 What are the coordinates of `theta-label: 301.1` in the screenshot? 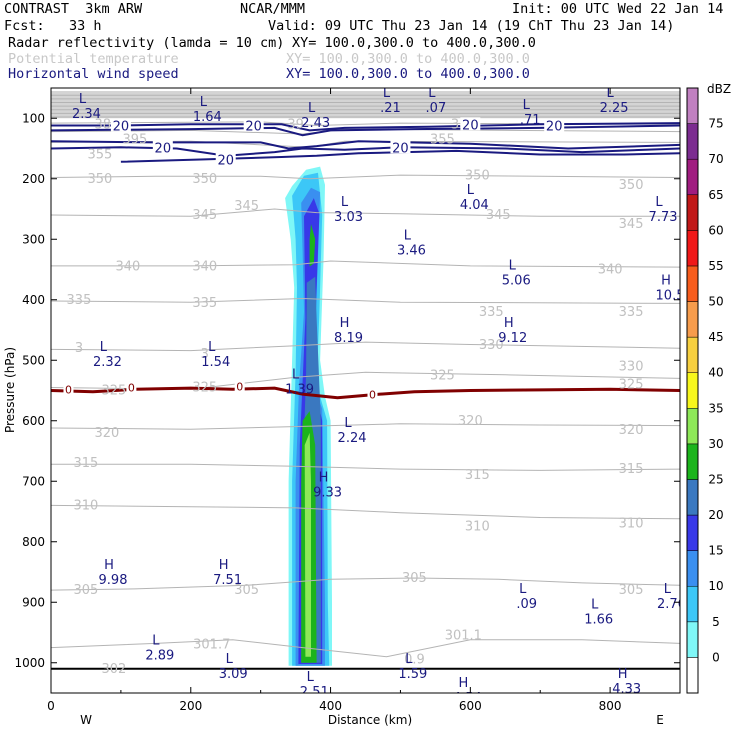 It's located at (463, 636).